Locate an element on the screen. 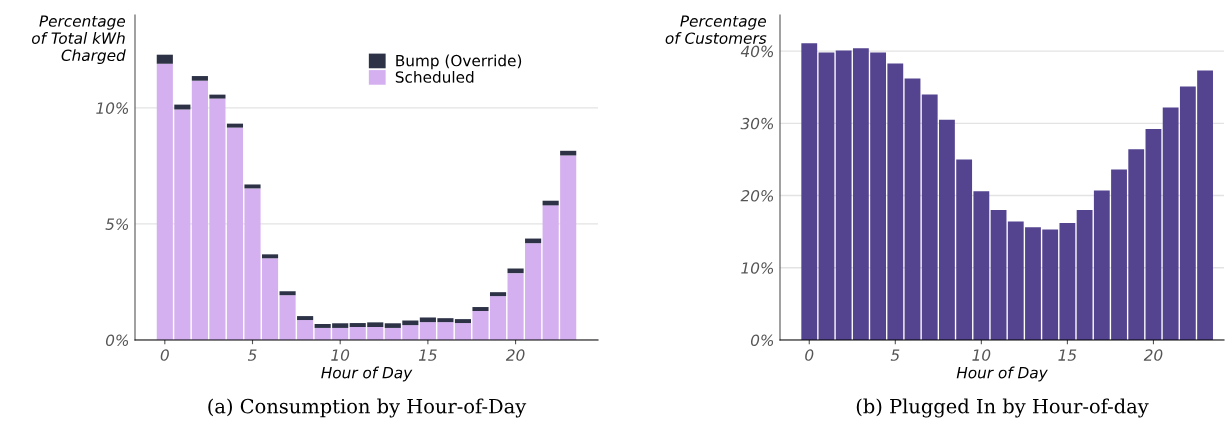  legend-label: Scheduled is located at coordinates (434, 77).